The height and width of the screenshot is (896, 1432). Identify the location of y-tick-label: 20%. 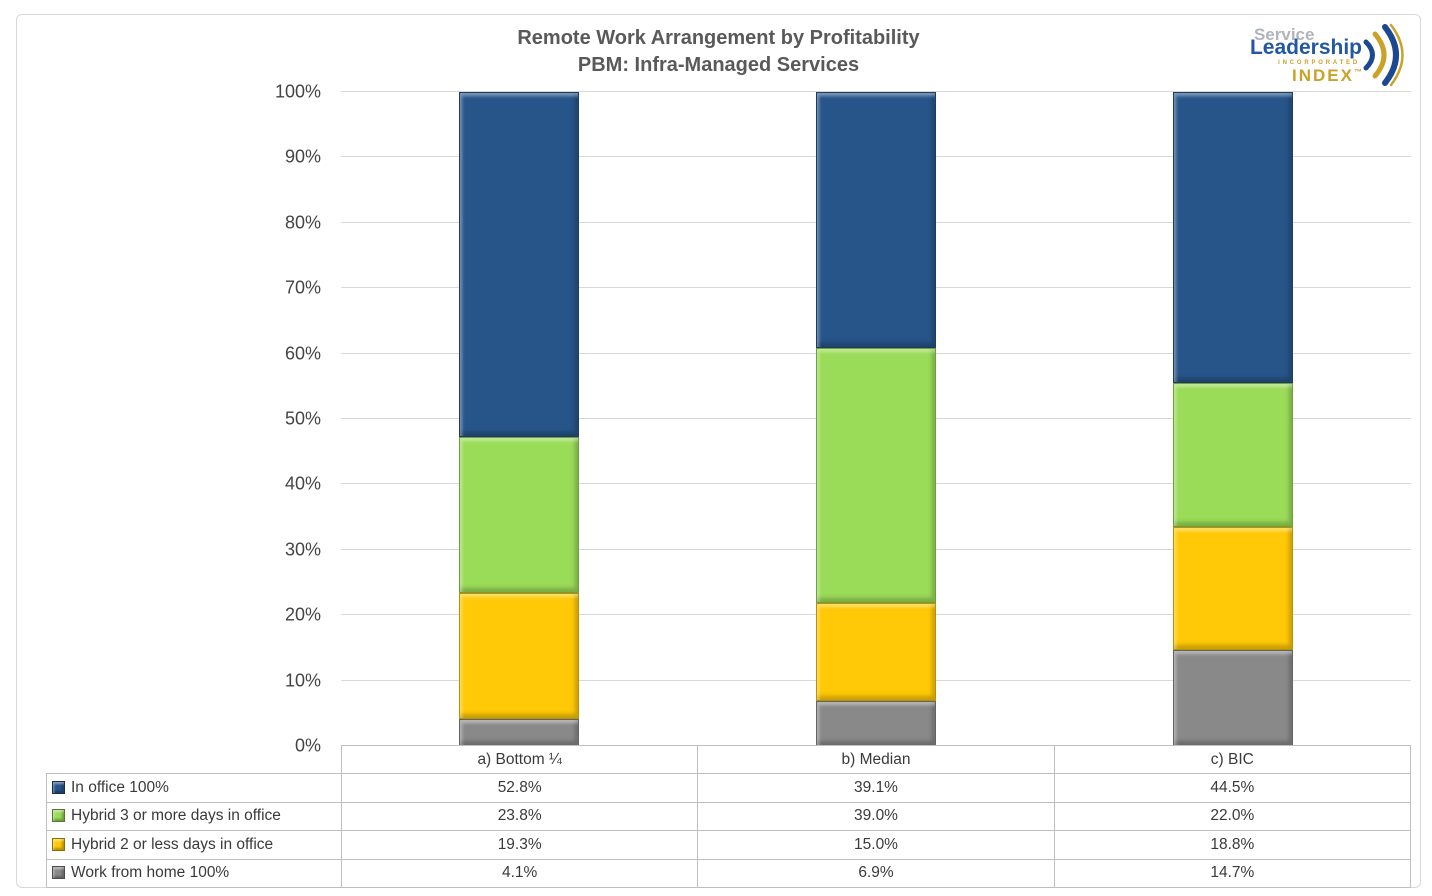
(302, 614).